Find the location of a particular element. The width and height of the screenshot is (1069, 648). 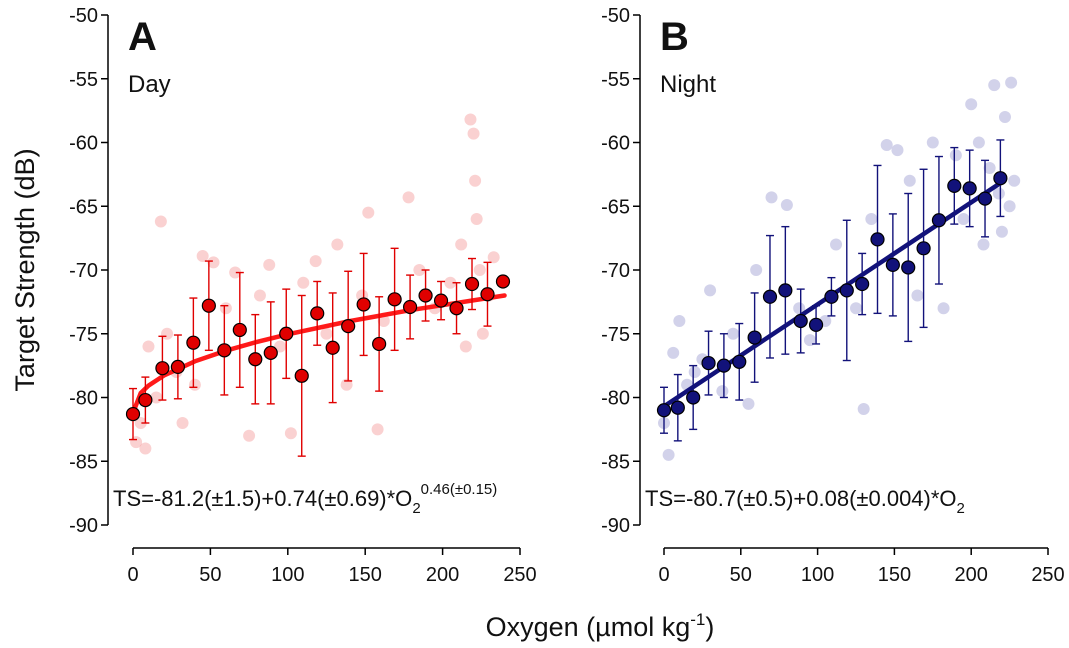

panel-subtitle: Night is located at coordinates (688, 84).